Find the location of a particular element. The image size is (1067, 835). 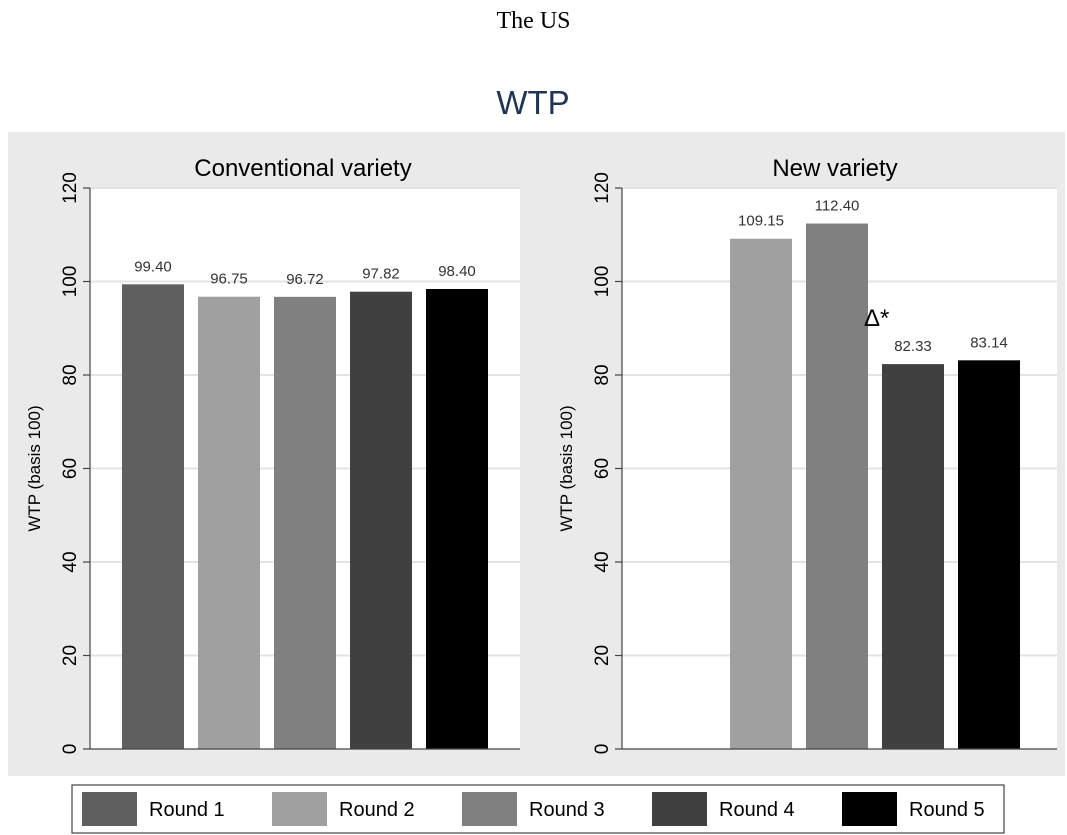

bar-value-label: 97.82 is located at coordinates (381, 274).